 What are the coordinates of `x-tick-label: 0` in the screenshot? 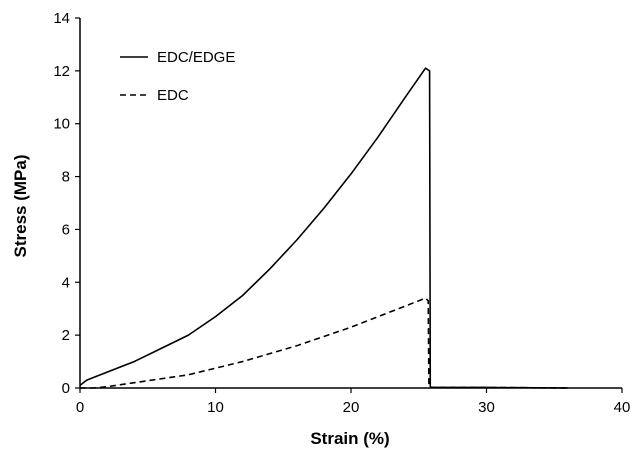 It's located at (80, 407).